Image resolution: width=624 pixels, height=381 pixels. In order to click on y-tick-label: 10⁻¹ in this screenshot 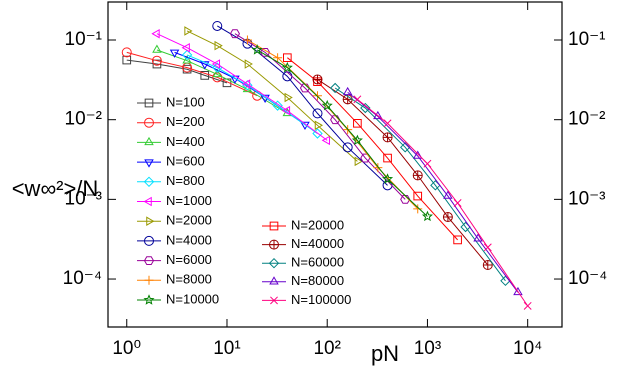, I will do `click(84, 39)`.